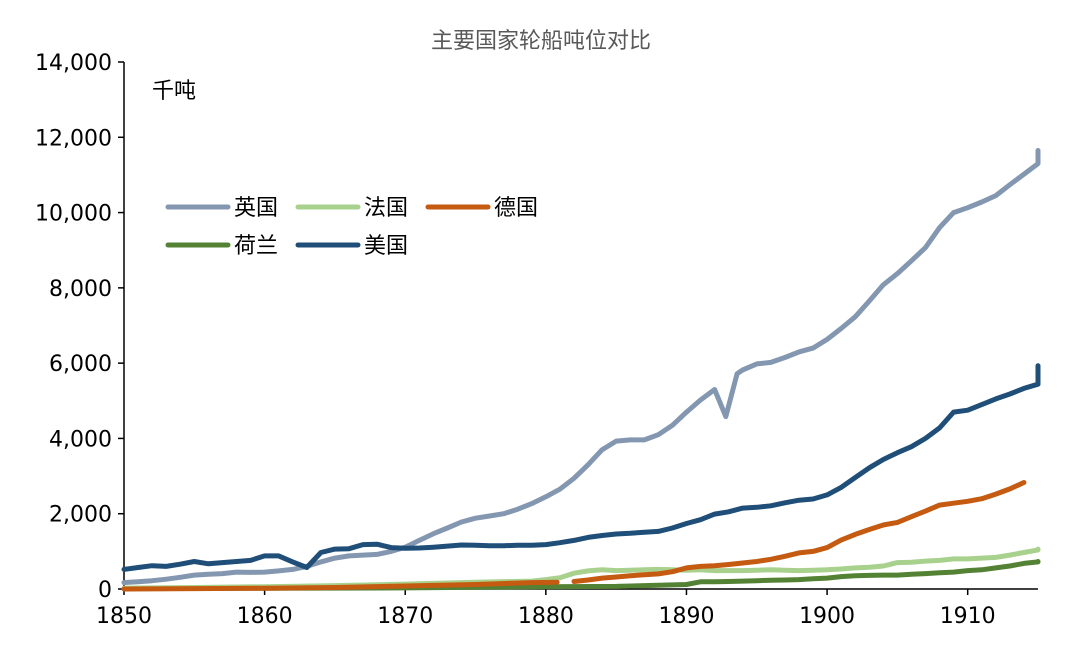  I want to click on y-tick-label: 6,000, so click(80, 364).